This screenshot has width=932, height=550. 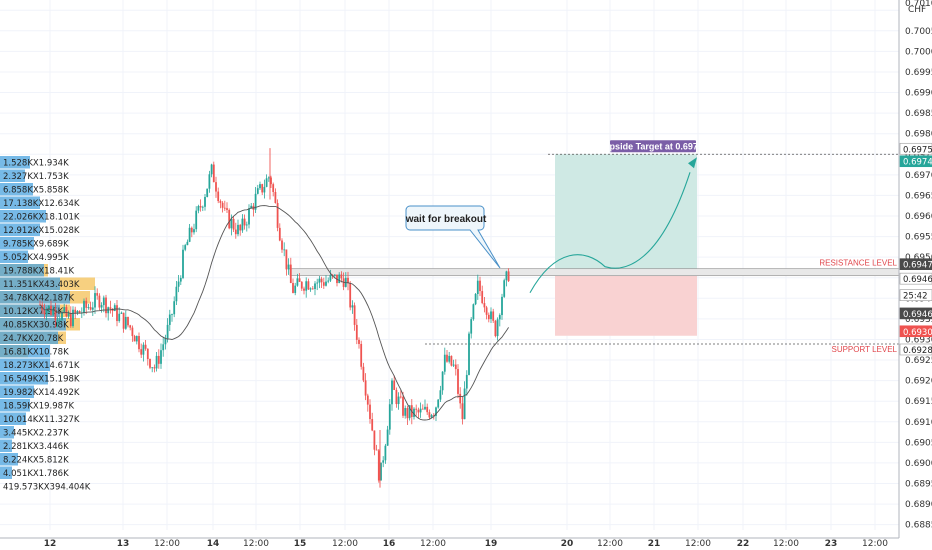 What do you see at coordinates (918, 217) in the screenshot?
I see `price-tick-label: 0.69600` at bounding box center [918, 217].